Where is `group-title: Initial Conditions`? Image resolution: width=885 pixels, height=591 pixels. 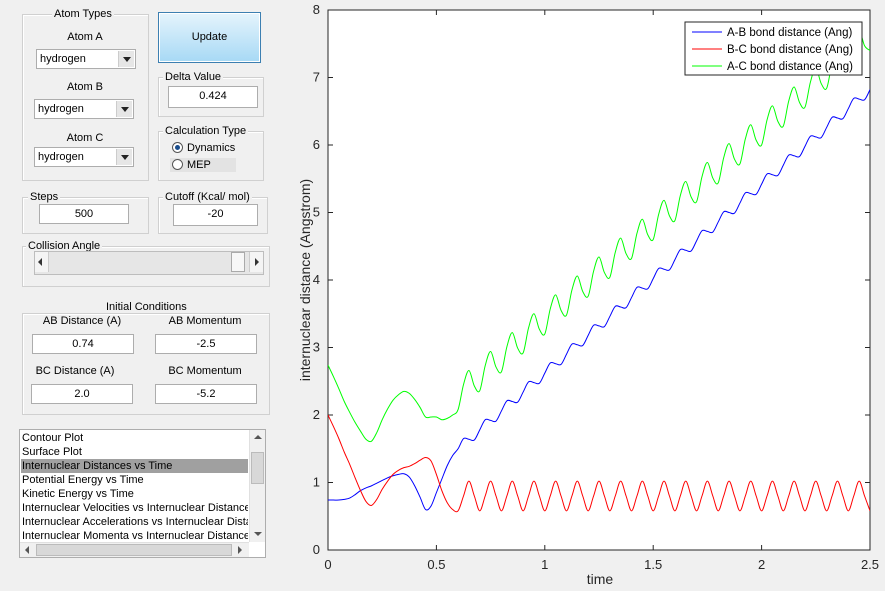 group-title: Initial Conditions is located at coordinates (146, 307).